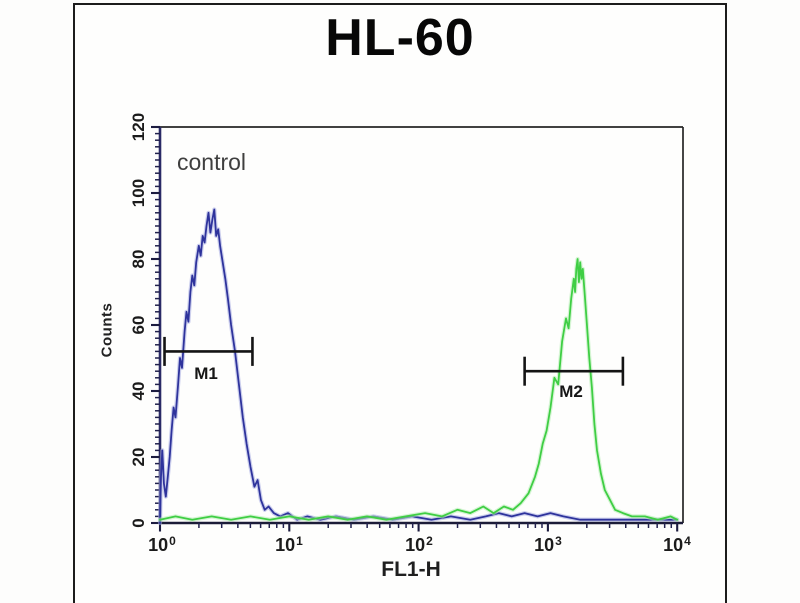 This screenshot has width=800, height=603. Describe the element at coordinates (289, 544) in the screenshot. I see `x-tick-label-10: 101` at that location.